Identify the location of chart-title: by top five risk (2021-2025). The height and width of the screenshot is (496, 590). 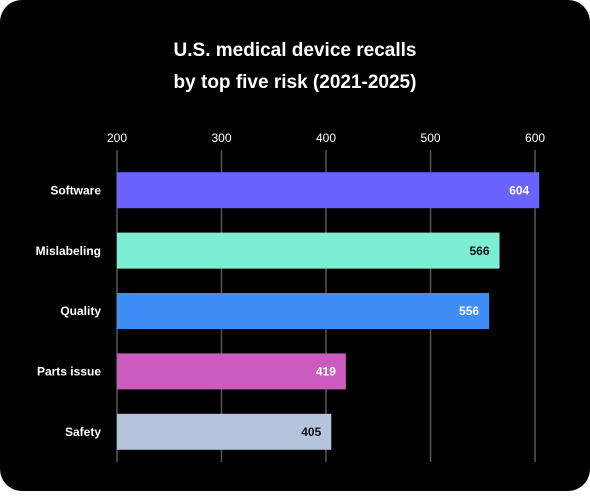
(295, 82).